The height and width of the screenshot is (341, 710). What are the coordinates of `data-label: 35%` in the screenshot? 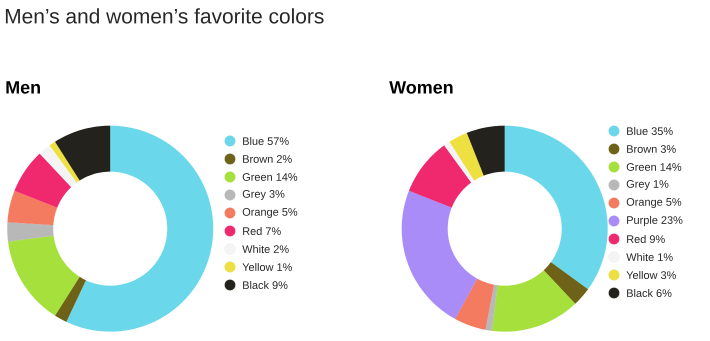 It's located at (662, 131).